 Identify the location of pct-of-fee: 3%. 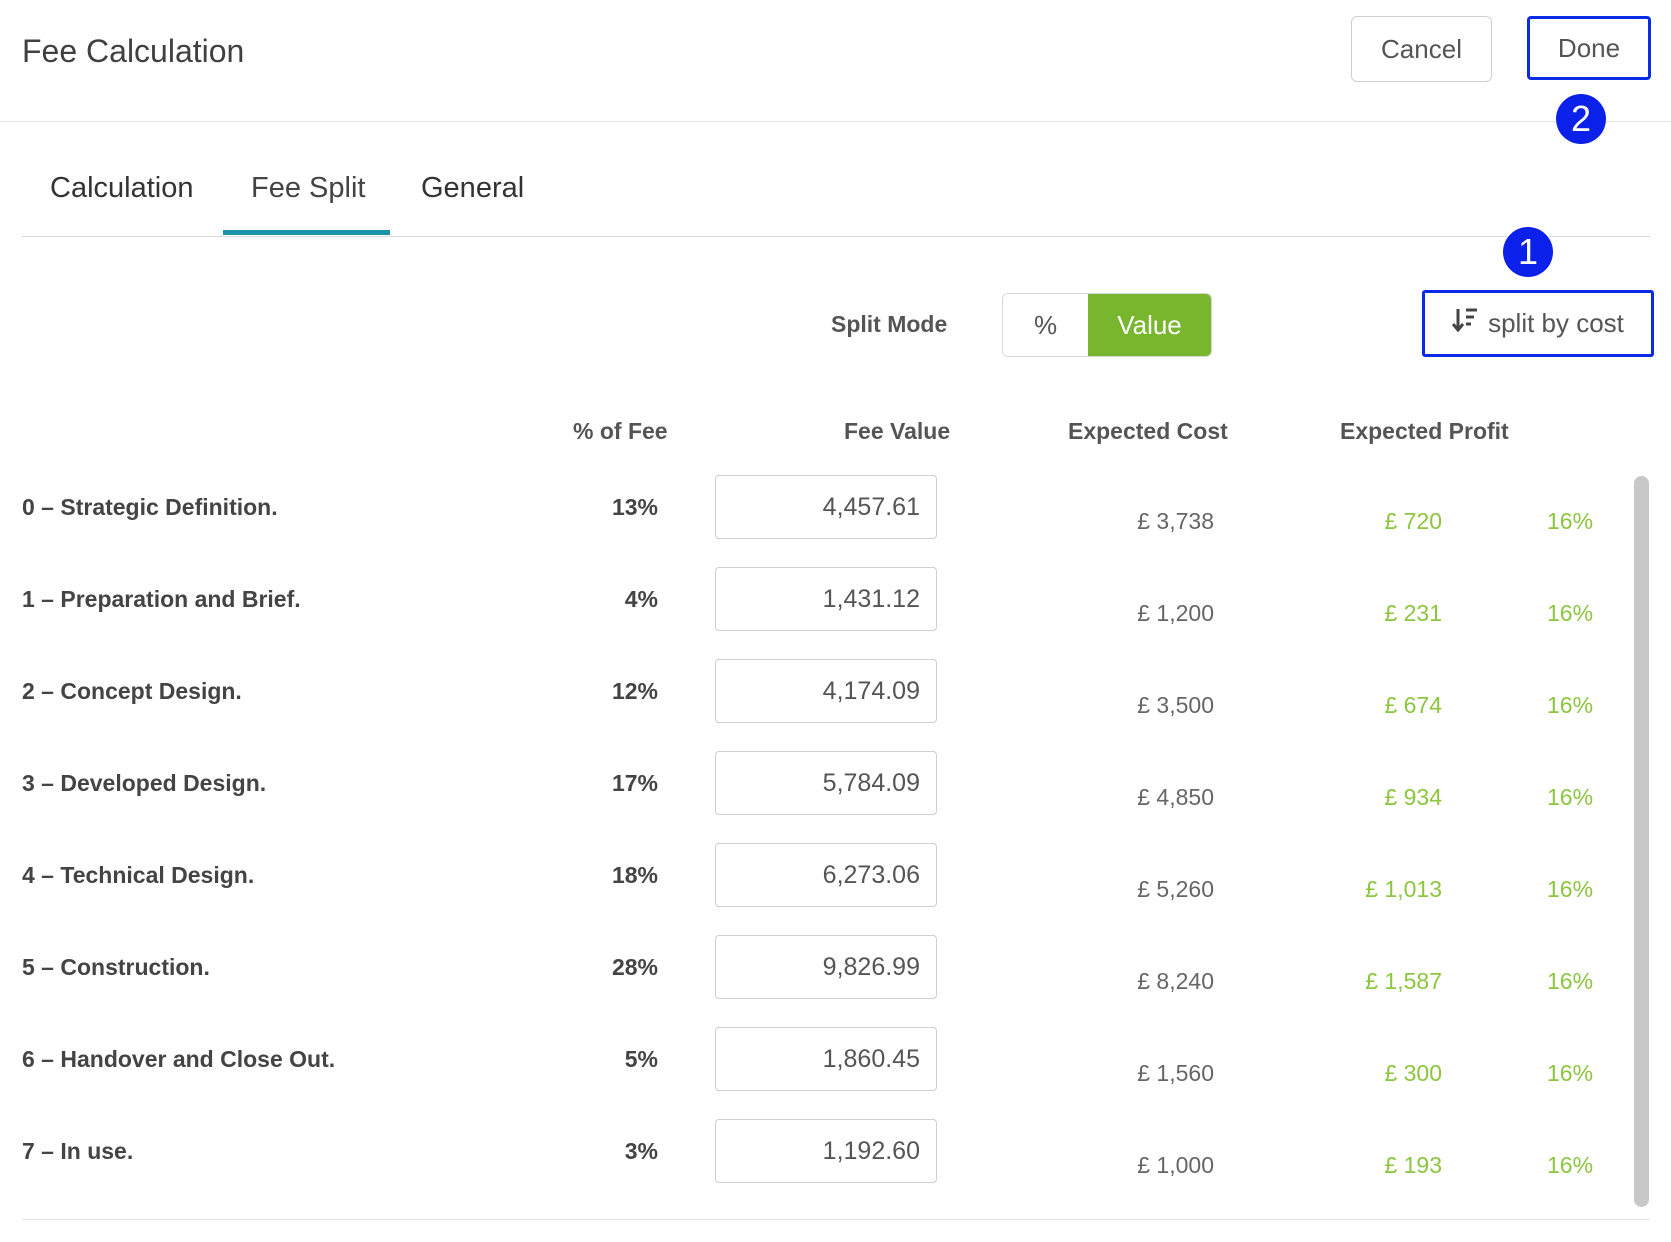
(641, 1151).